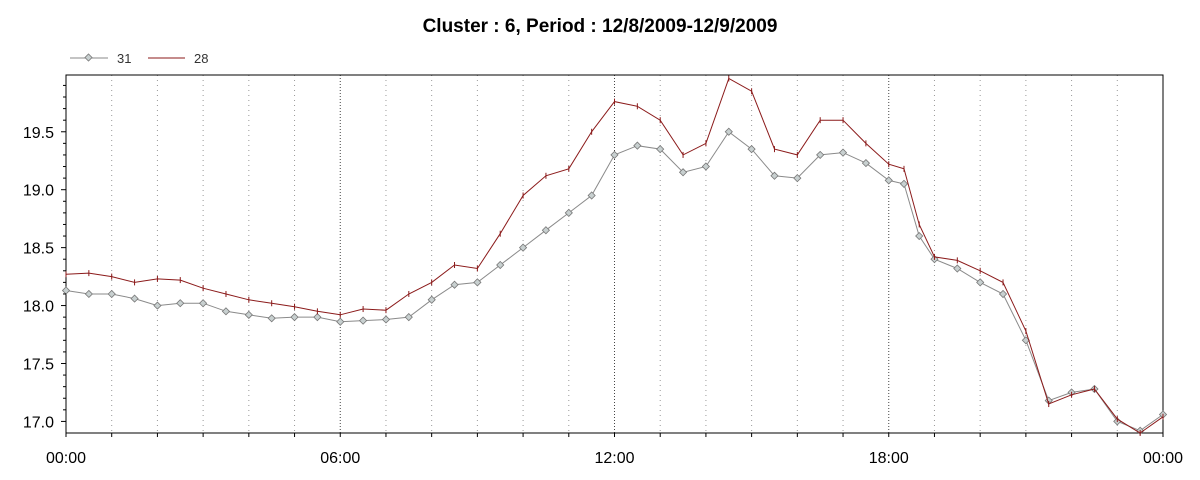 Image resolution: width=1200 pixels, height=480 pixels. I want to click on x-axis: 00:00 06:00 12:00 18:00 00:00, so click(614, 450).